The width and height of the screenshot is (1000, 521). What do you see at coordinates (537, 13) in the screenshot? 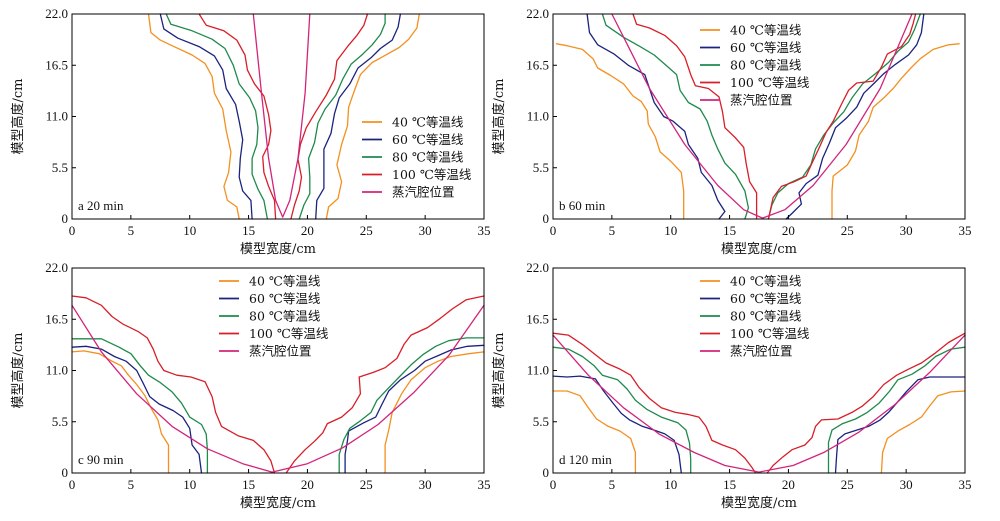
I see `y-tick-label: 22.0` at bounding box center [537, 13].